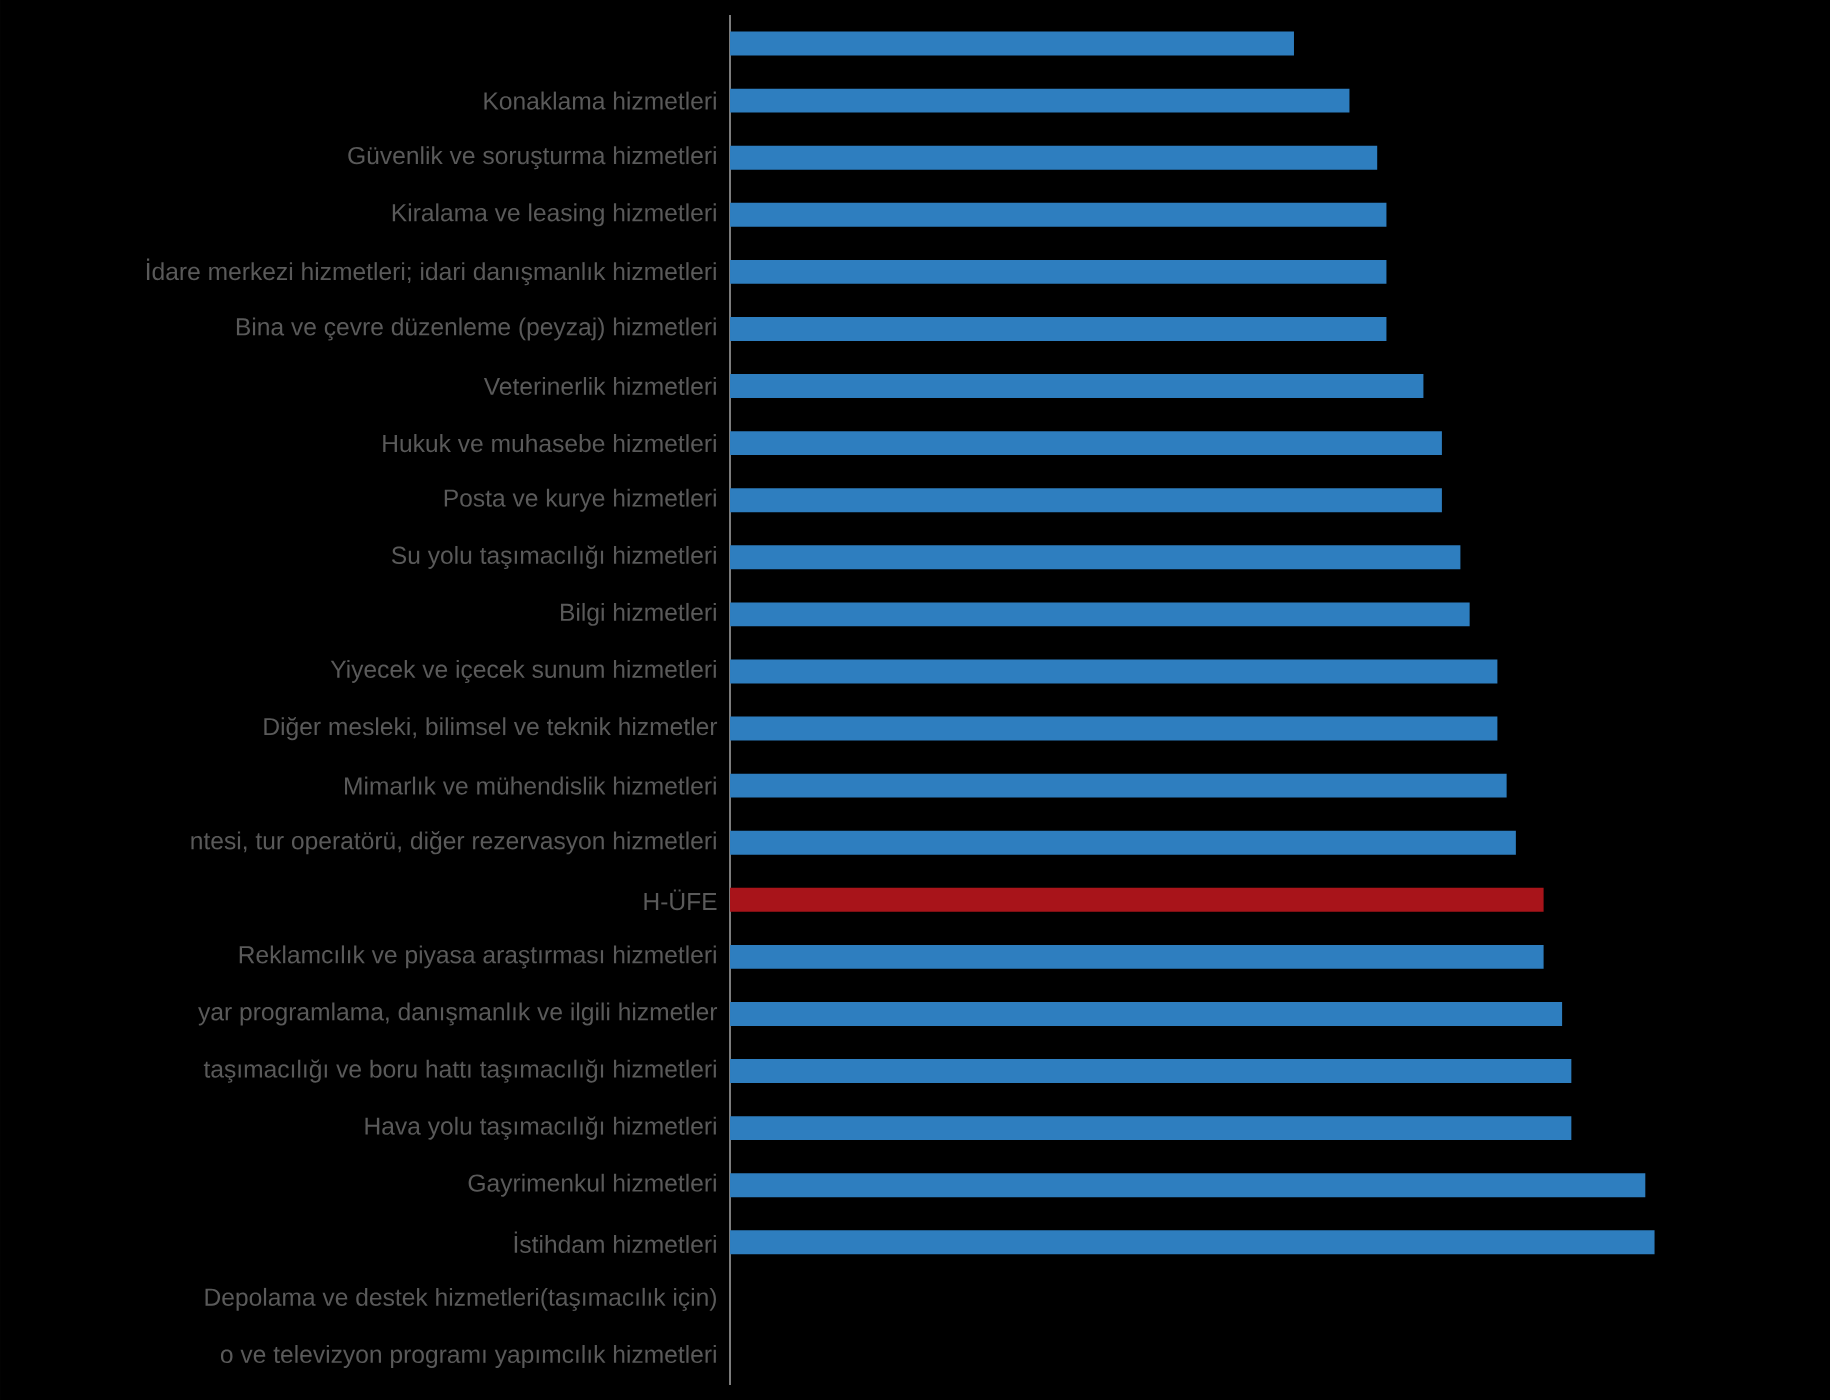 The height and width of the screenshot is (1400, 1830). Describe the element at coordinates (554, 215) in the screenshot. I see `y-tick-label: Kiralama ve leasing hizmetleri` at that location.